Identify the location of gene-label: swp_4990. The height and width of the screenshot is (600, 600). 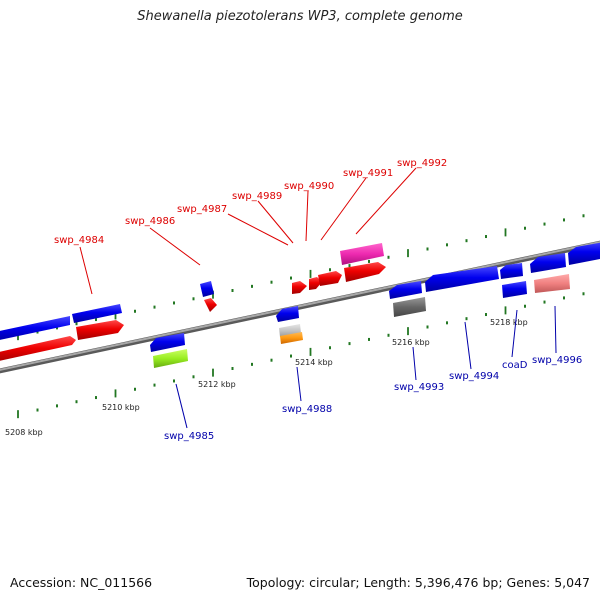
(309, 186).